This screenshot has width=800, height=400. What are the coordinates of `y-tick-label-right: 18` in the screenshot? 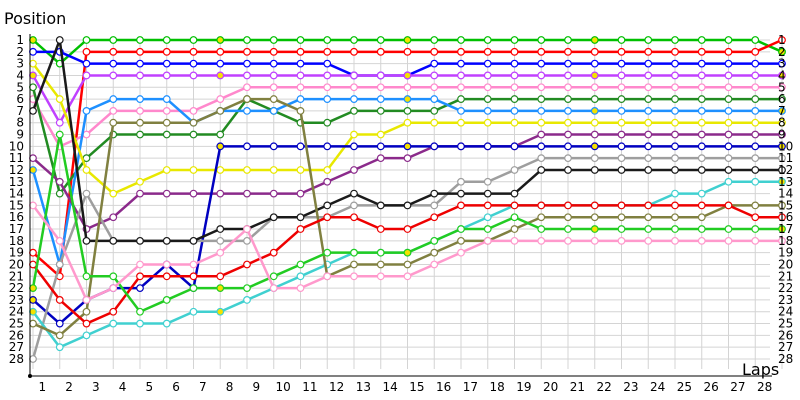 It's located at (785, 241).